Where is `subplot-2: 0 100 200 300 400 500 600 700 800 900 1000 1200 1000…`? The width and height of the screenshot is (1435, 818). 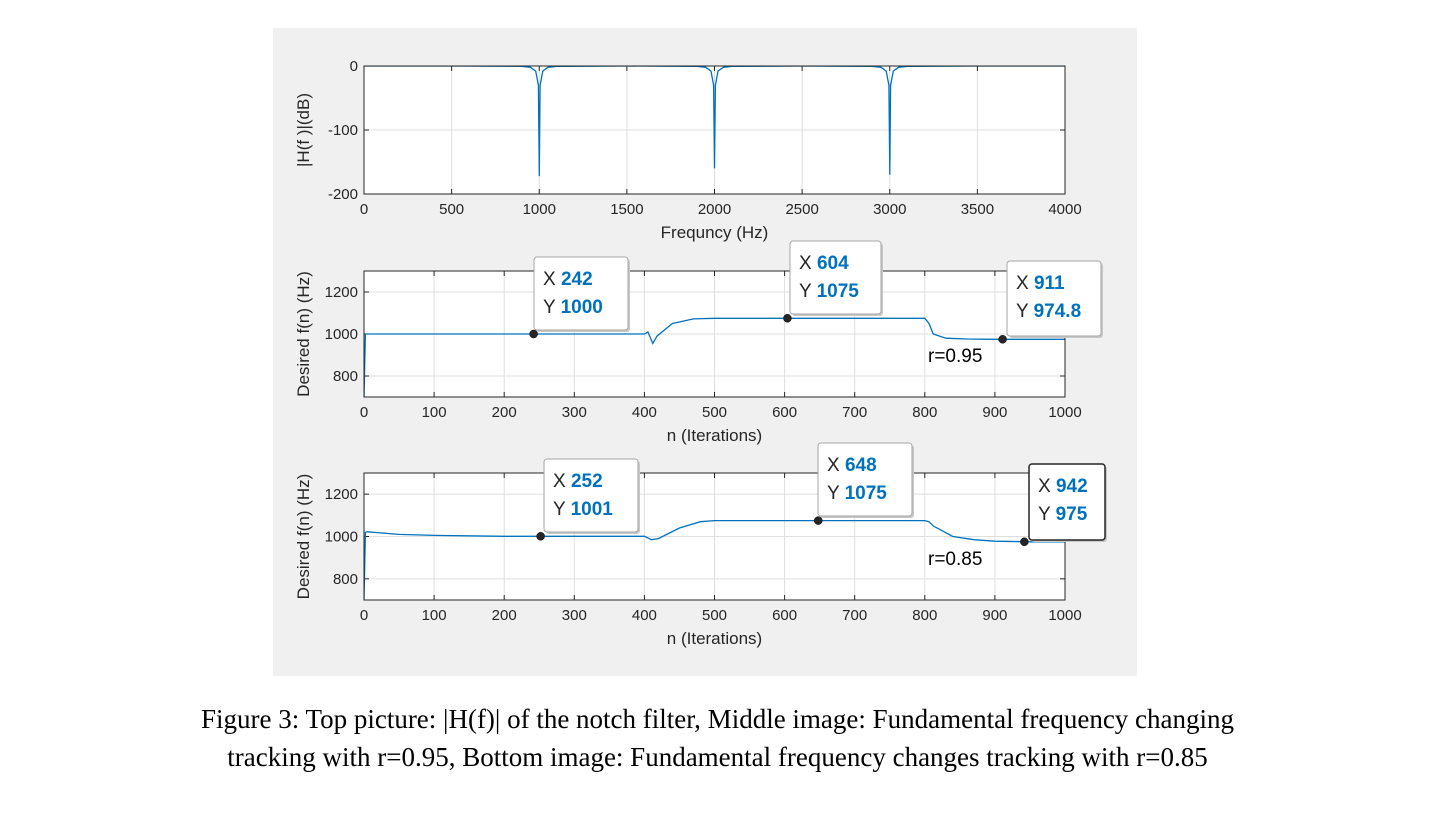 subplot-2: 0 100 200 300 400 500 600 700 800 900 1000 1200 1000… is located at coordinates (698, 342).